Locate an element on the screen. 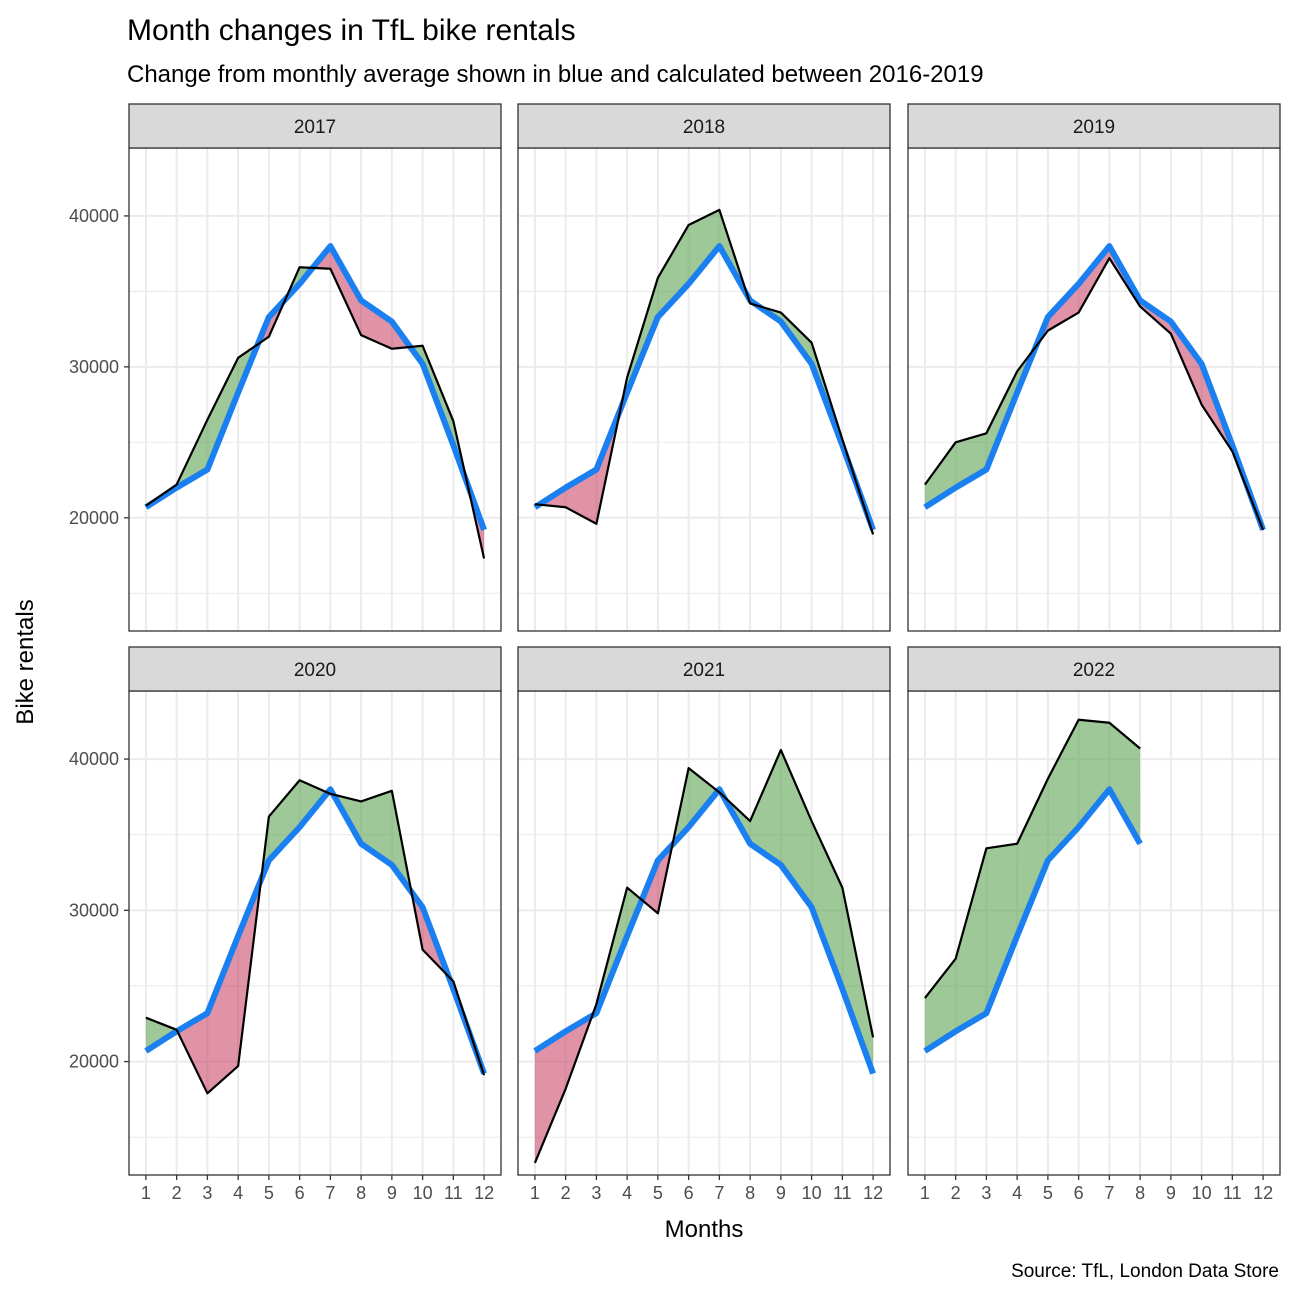 Image resolution: width=1296 pixels, height=1296 pixels. actual-line-2018 is located at coordinates (704, 371).